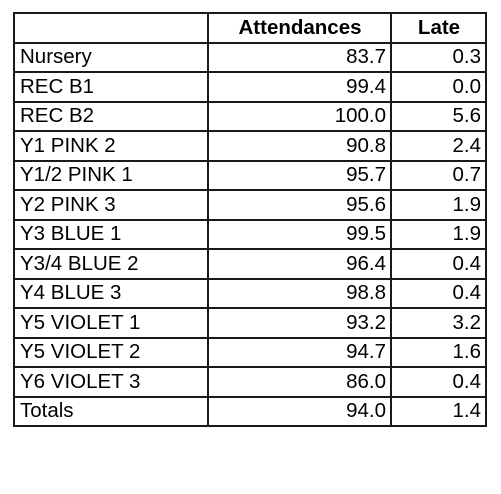  What do you see at coordinates (299, 146) in the screenshot?
I see `attendances-cell: 90.8` at bounding box center [299, 146].